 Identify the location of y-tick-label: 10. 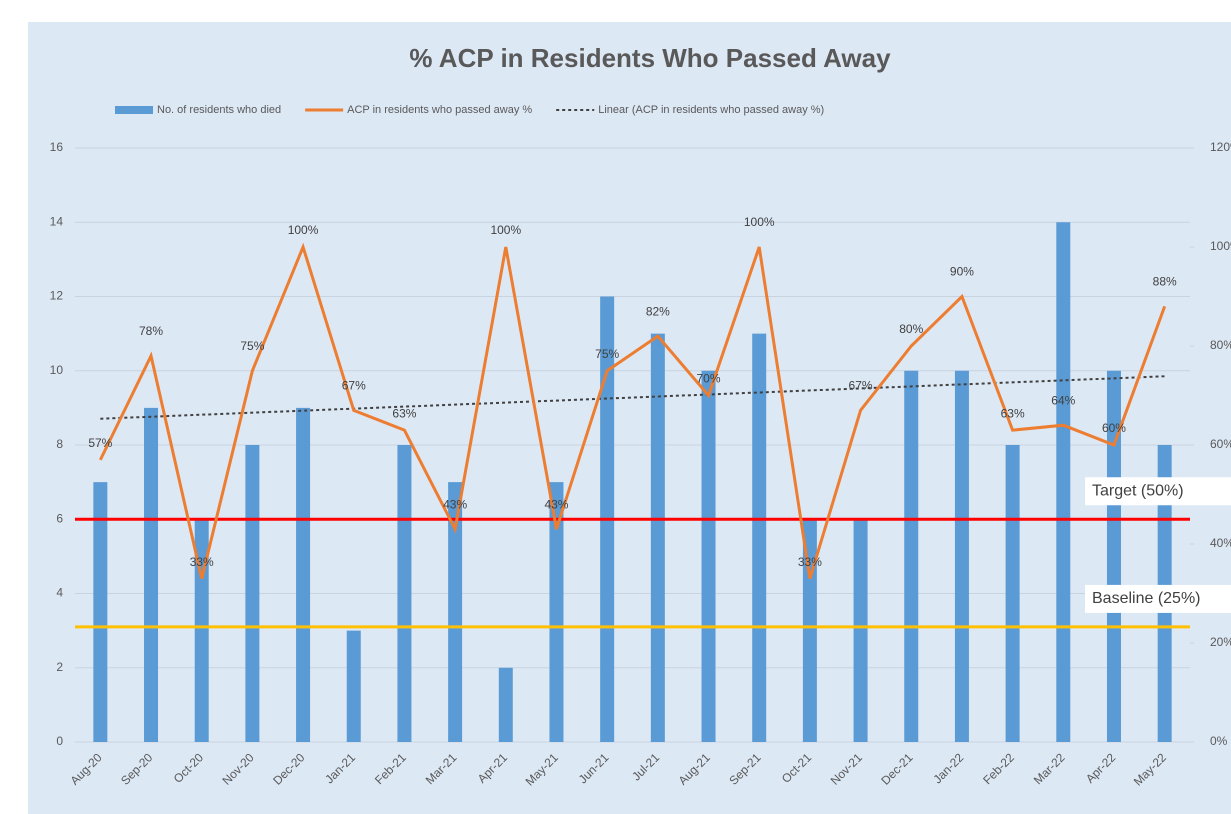
(57, 370).